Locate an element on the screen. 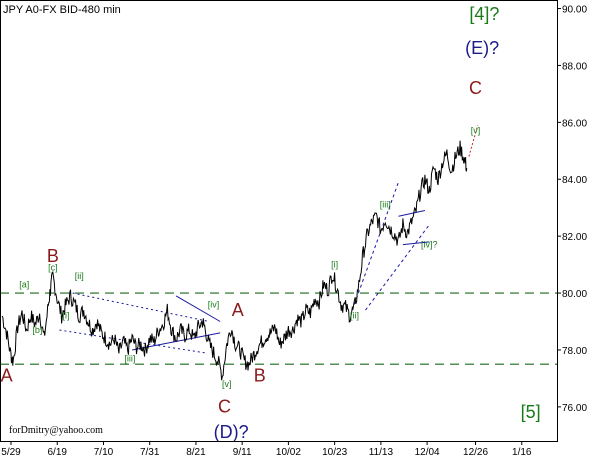  y-tick-label-6: 88.00 is located at coordinates (574, 66).